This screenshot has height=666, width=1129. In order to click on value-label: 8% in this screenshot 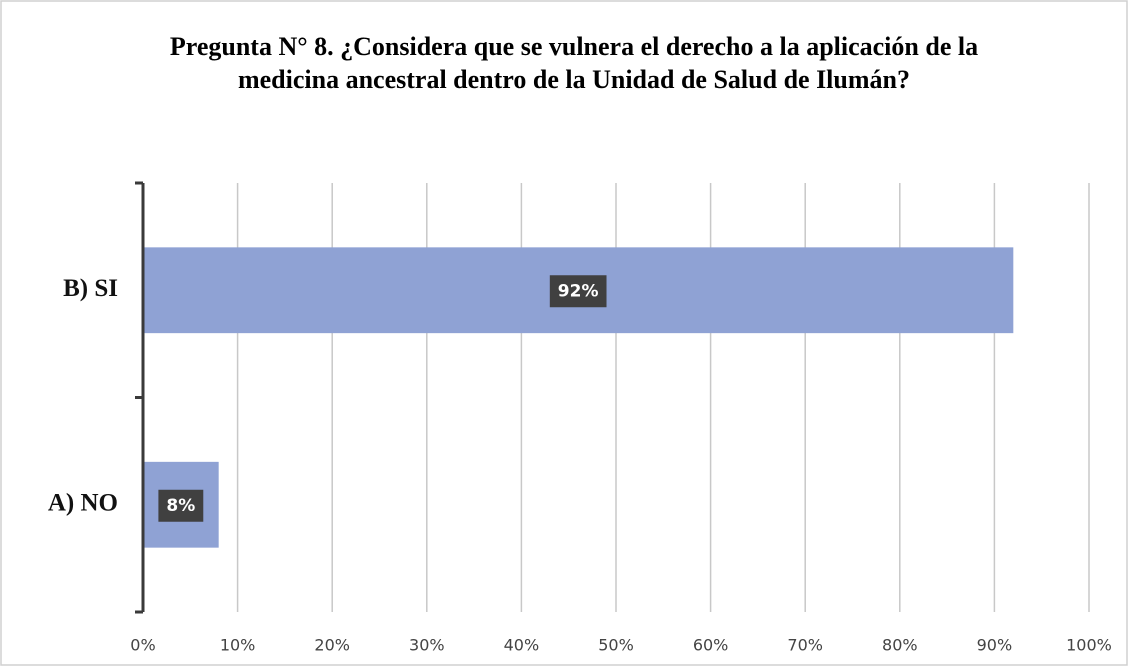, I will do `click(180, 506)`.